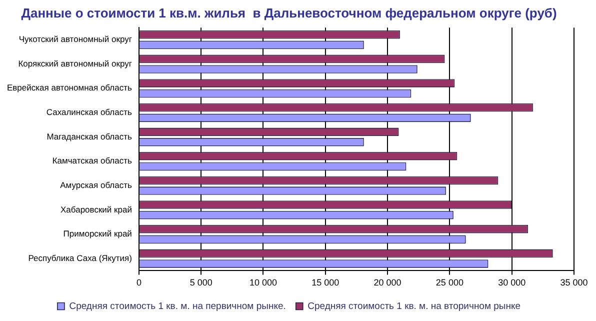 The width and height of the screenshot is (596, 321). What do you see at coordinates (96, 185) in the screenshot?
I see `y-tick-label: Амурская область` at bounding box center [96, 185].